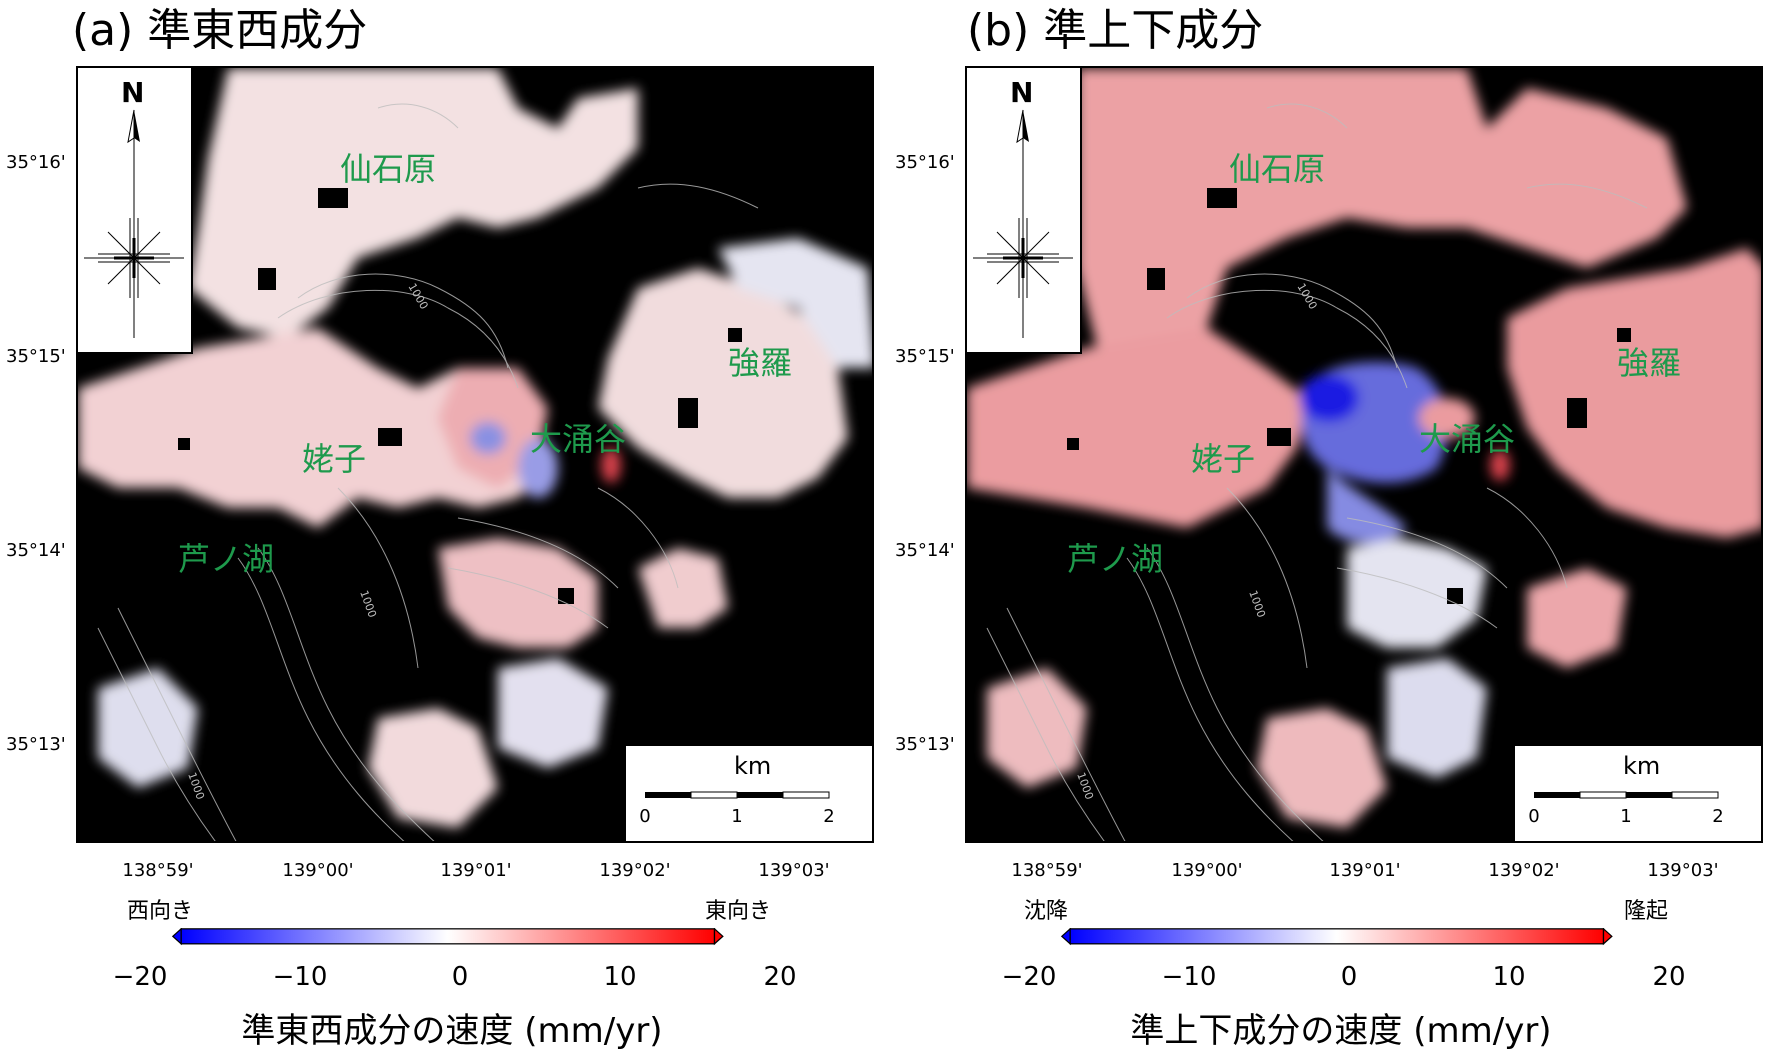  Describe the element at coordinates (1046, 911) in the screenshot. I see `colorbar-left-label: 沈降` at that location.